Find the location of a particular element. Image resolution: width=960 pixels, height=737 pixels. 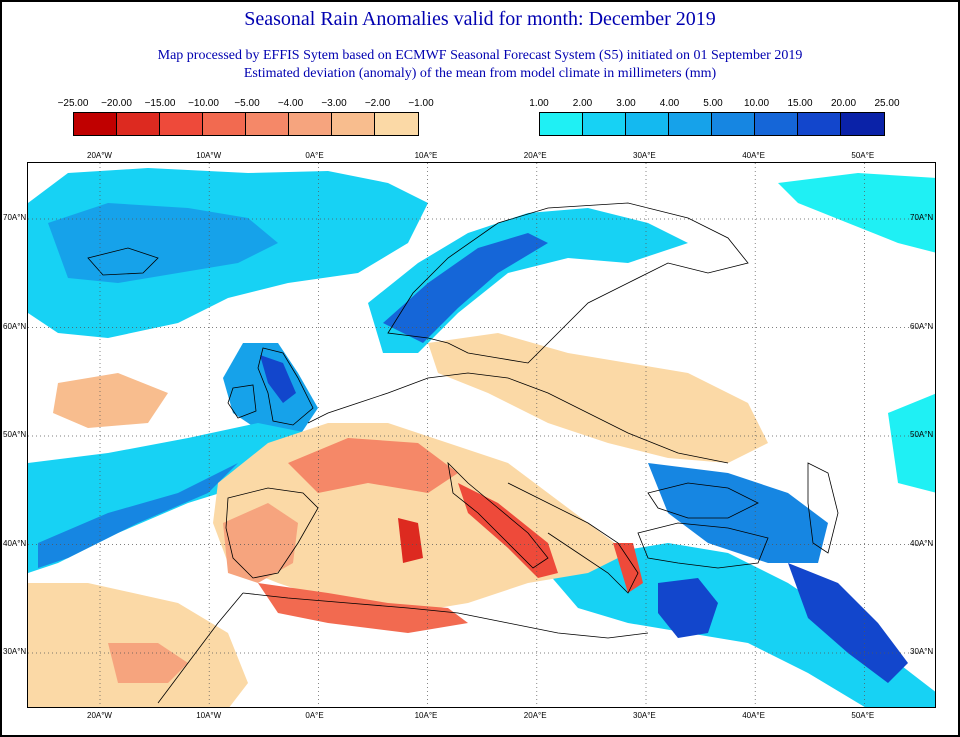

norway-coast-wet-core is located at coordinates (465, 288).